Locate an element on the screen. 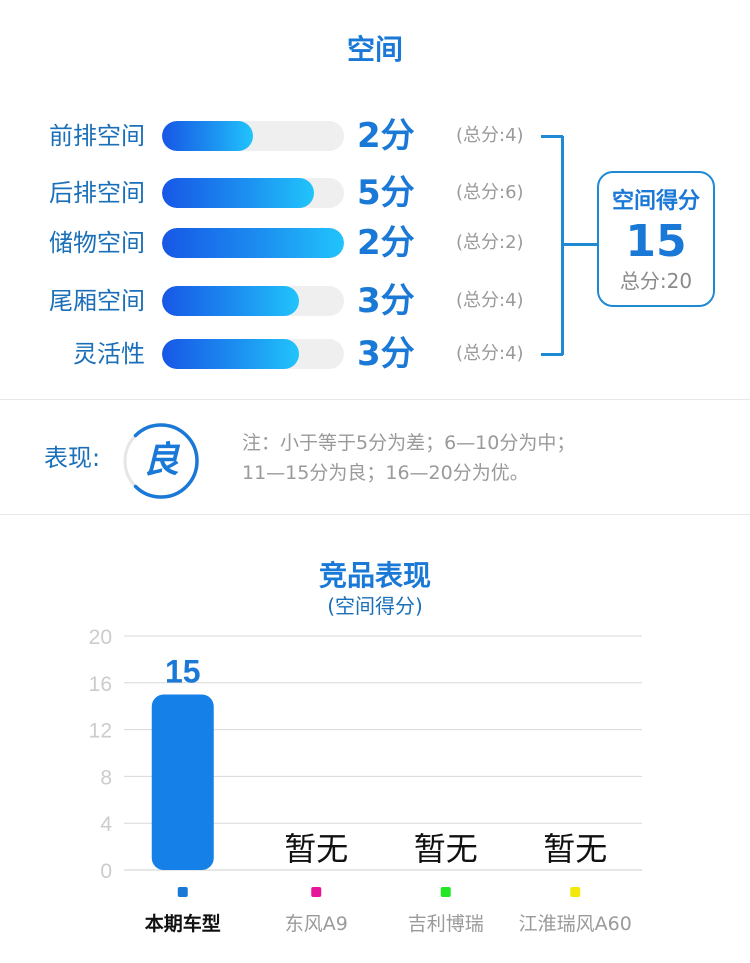  space-row-label-wrap: 储物空间 is located at coordinates (72, 243).